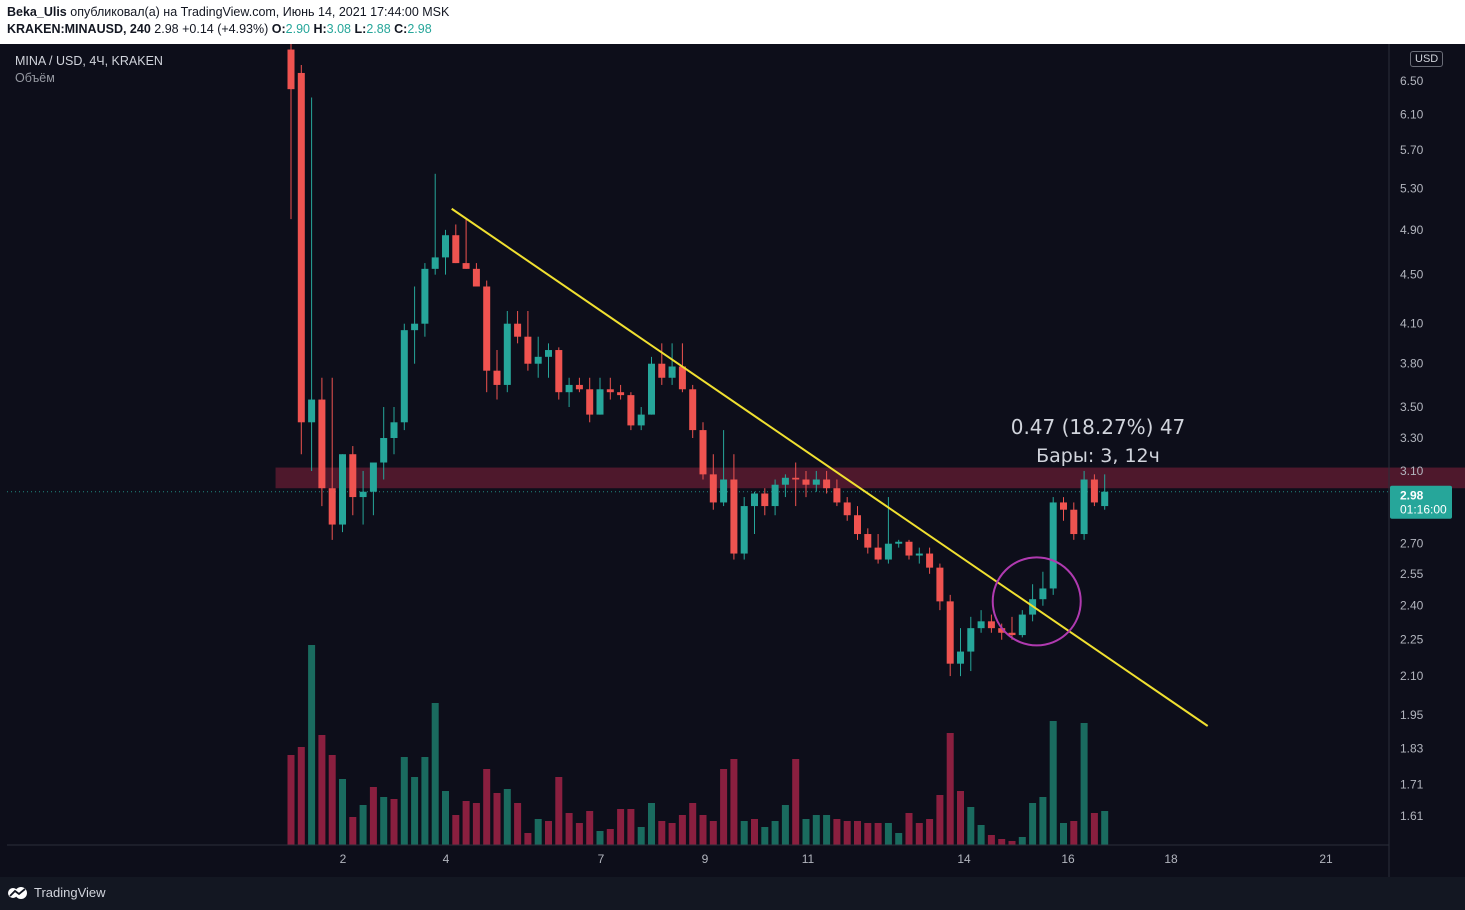  I want to click on highlight-circle, so click(1036, 601).